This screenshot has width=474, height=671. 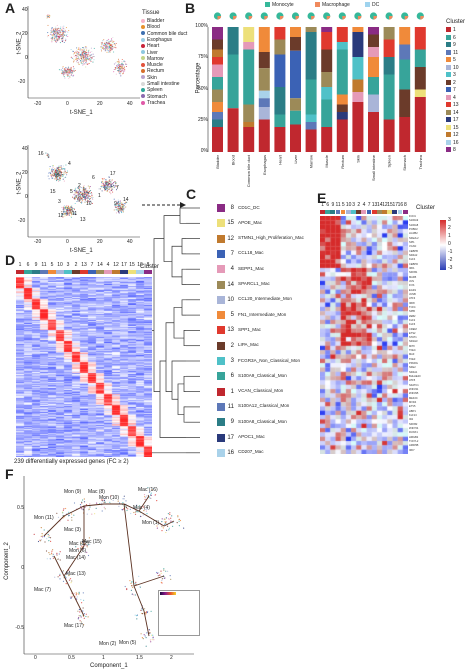 I want to click on cluster-header-label: 9, so click(x=333, y=205).